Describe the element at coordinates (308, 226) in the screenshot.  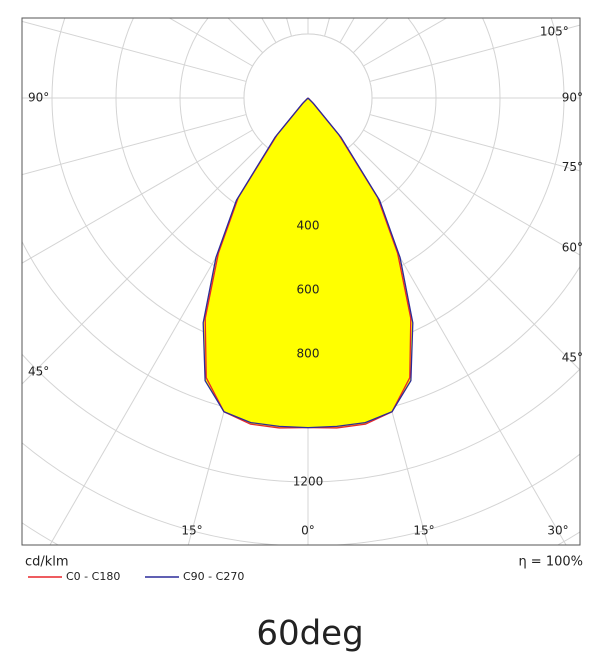
I see `r-tick-label: 400` at that location.